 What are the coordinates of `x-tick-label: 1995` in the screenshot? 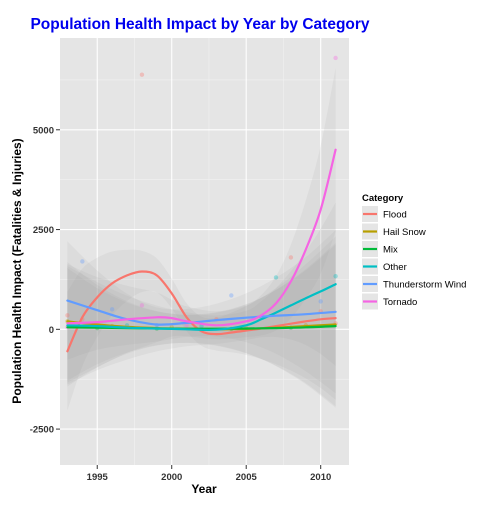 It's located at (98, 477).